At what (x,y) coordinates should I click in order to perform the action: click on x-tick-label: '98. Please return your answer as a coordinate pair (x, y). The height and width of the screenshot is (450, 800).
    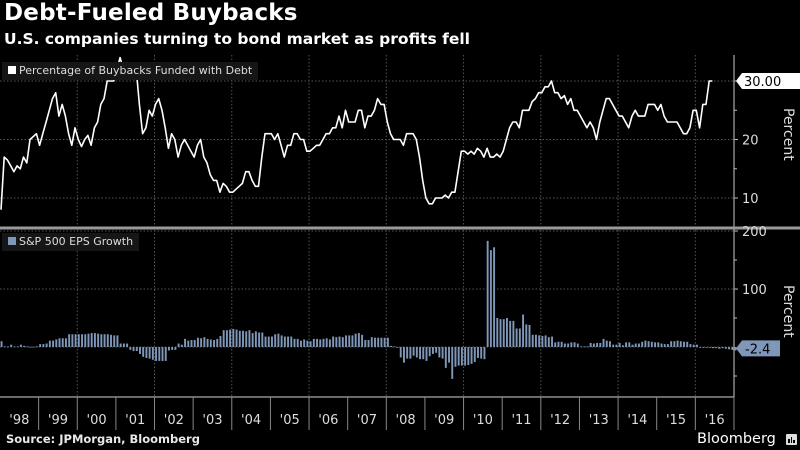
    Looking at the image, I should click on (19, 420).